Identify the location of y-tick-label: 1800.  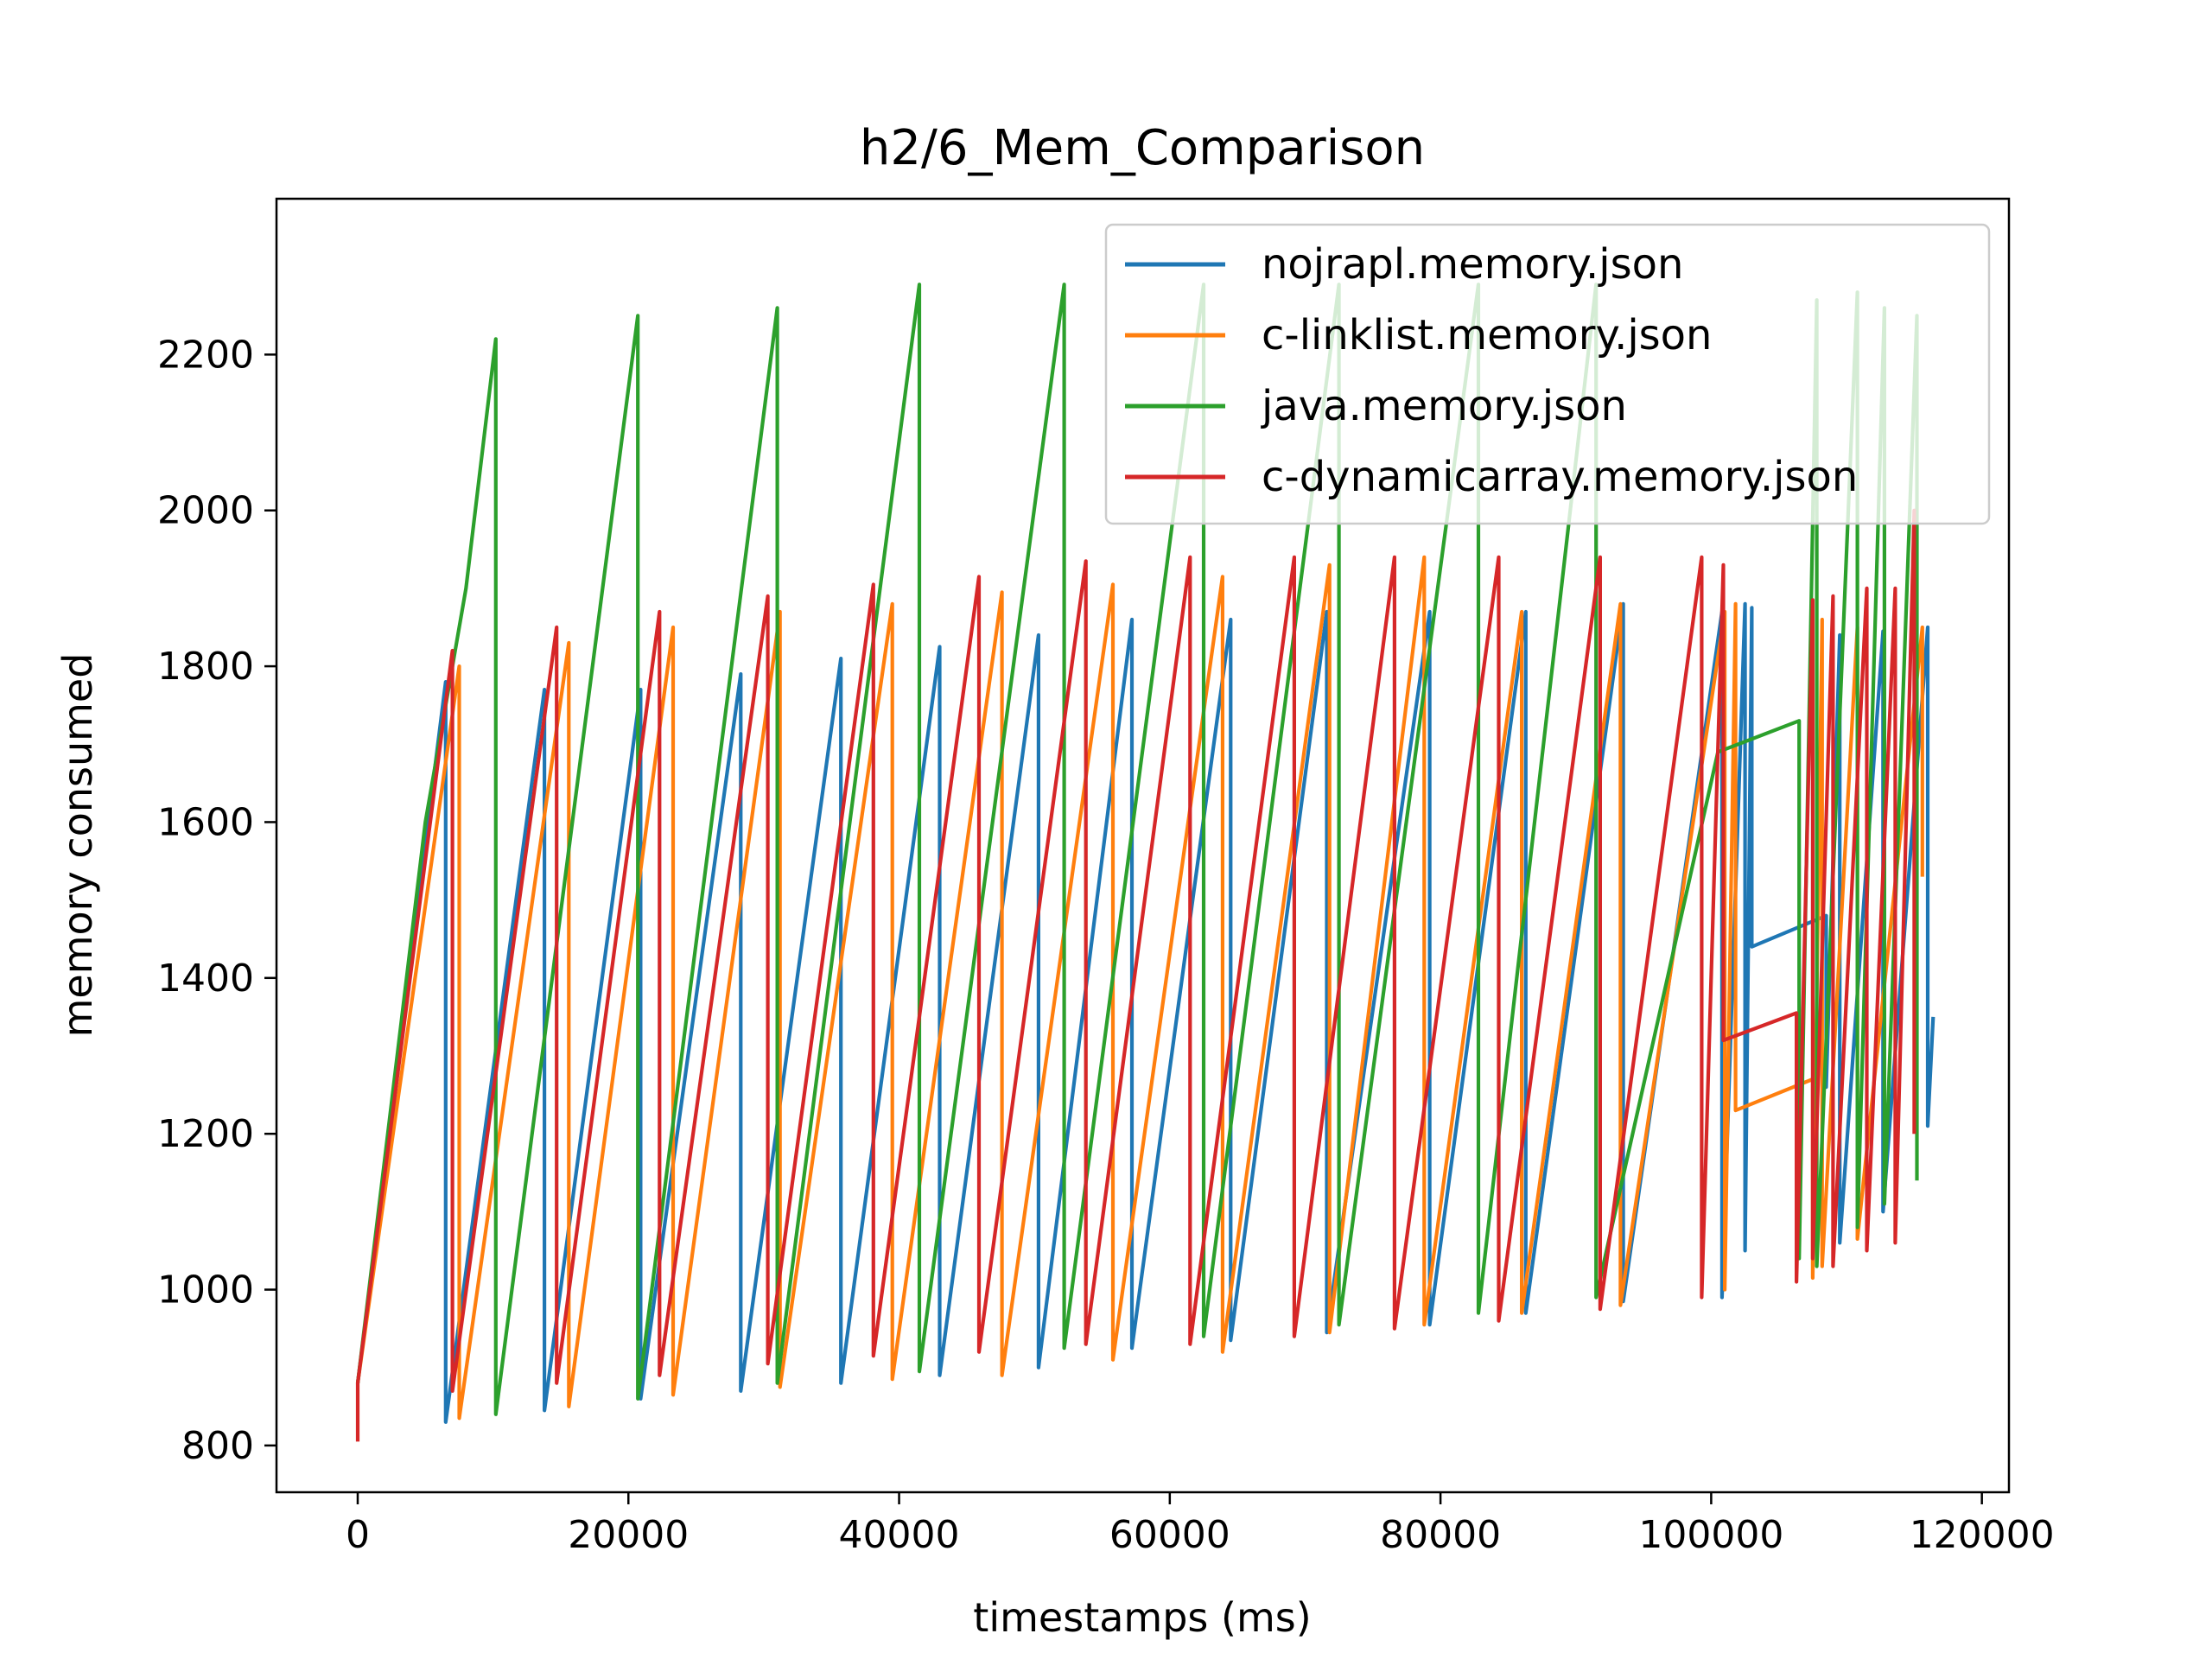
(205, 667).